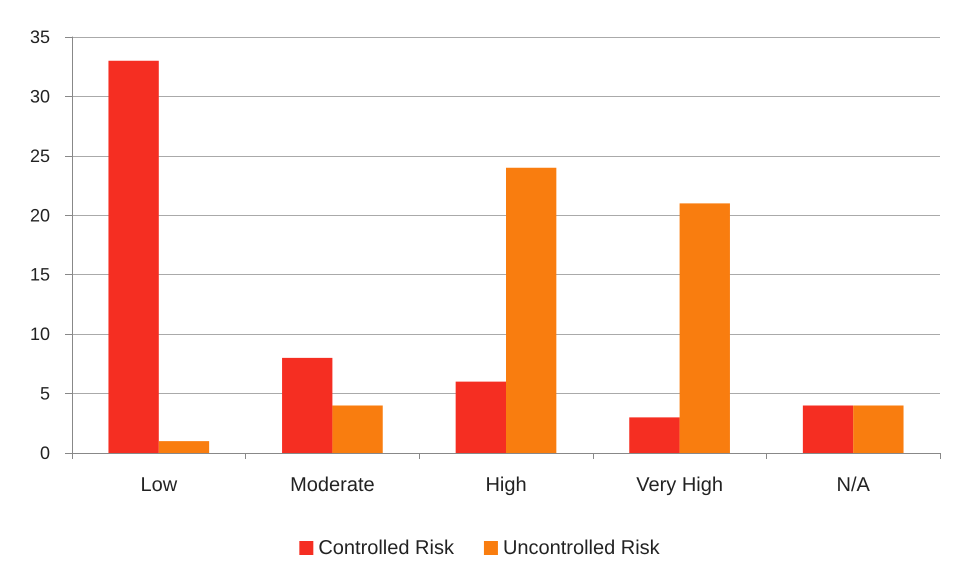 The height and width of the screenshot is (581, 959). What do you see at coordinates (40, 96) in the screenshot?
I see `y-tick-label: 30` at bounding box center [40, 96].